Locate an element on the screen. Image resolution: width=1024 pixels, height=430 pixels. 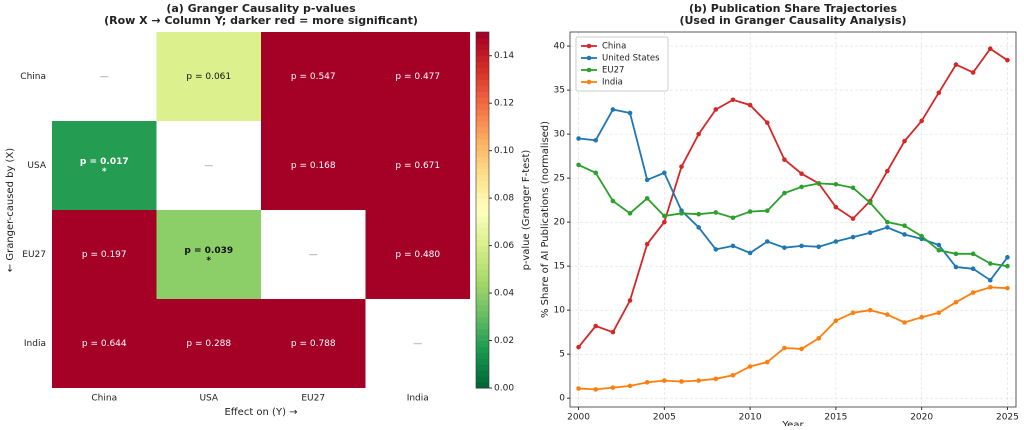
cell-label: p = 0.039 is located at coordinates (208, 251).